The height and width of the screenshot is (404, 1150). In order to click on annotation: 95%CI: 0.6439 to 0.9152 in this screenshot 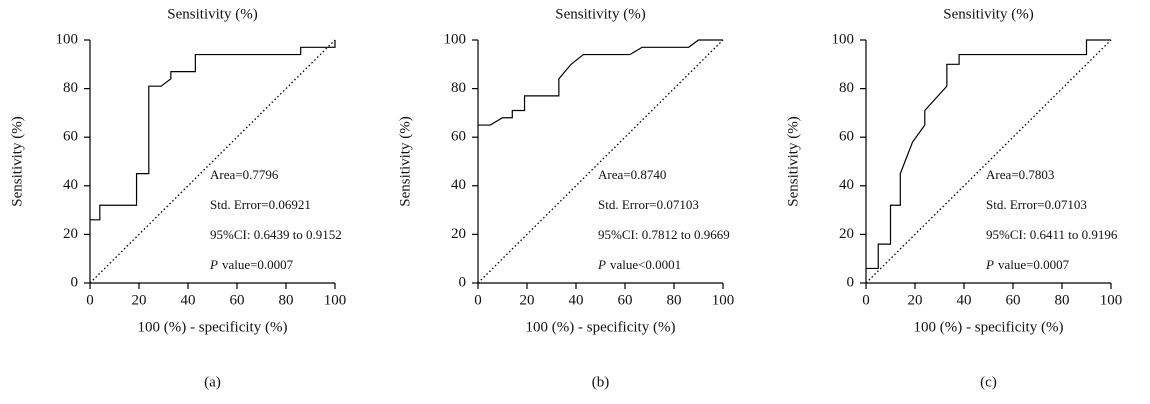, I will do `click(276, 234)`.